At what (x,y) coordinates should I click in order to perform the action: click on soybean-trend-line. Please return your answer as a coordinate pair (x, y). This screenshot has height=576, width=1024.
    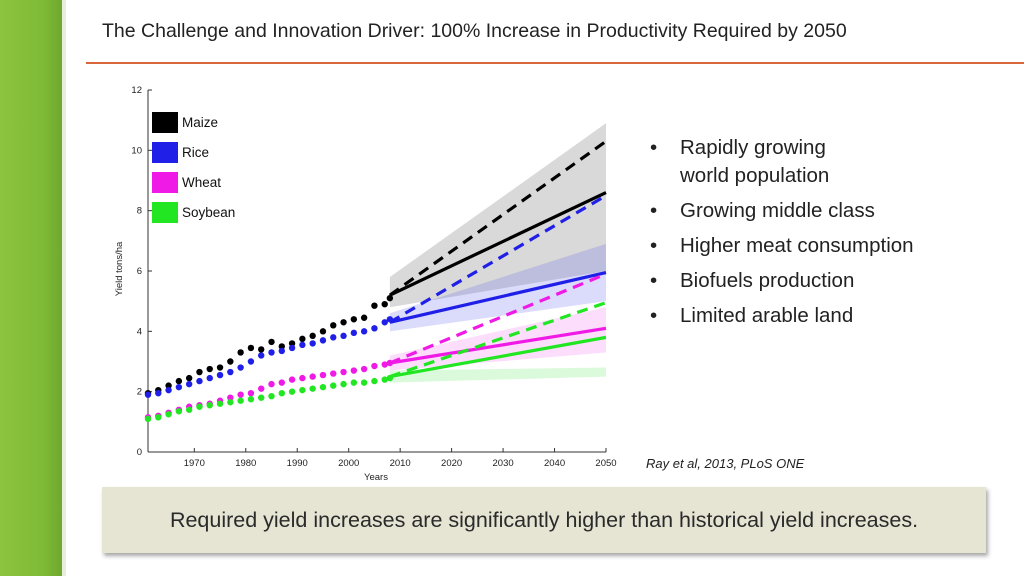
    Looking at the image, I should click on (498, 357).